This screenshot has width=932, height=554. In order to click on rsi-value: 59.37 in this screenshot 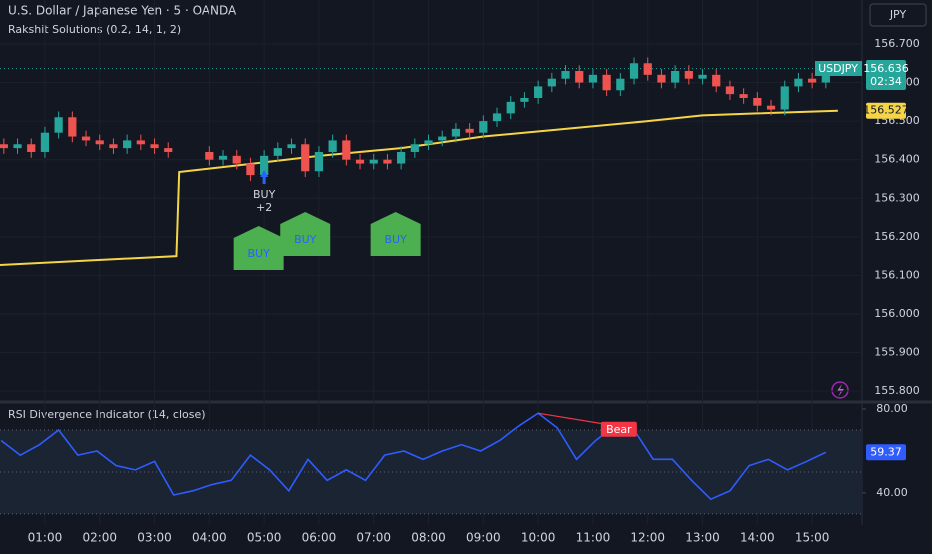, I will do `click(886, 451)`.